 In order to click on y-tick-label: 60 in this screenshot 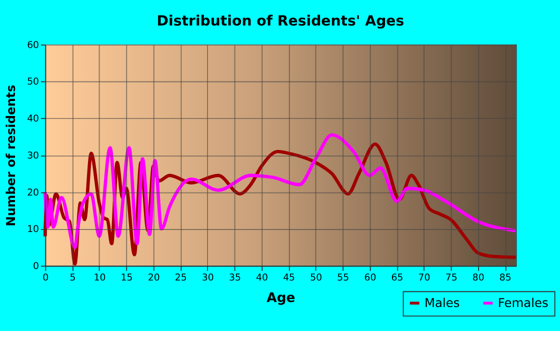, I will do `click(33, 45)`.